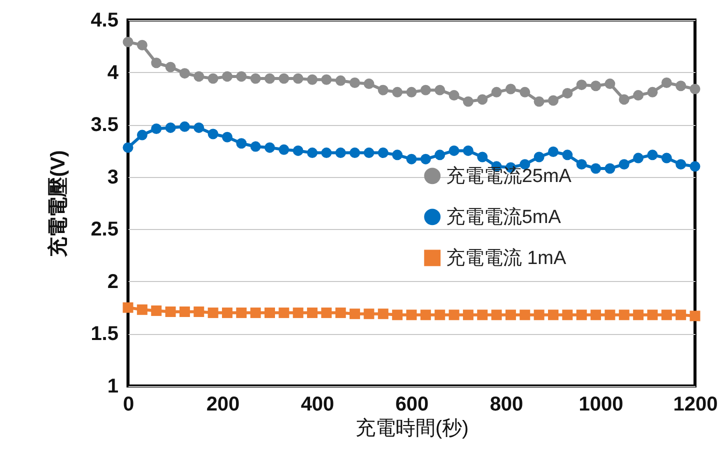 The width and height of the screenshot is (727, 474). I want to click on y-tick-label: 4, so click(113, 73).